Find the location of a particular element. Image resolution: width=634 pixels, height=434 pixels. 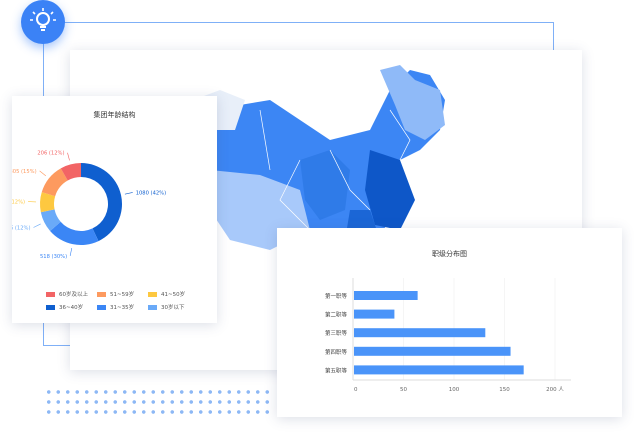

legend-label: 41~50岁 is located at coordinates (173, 295).